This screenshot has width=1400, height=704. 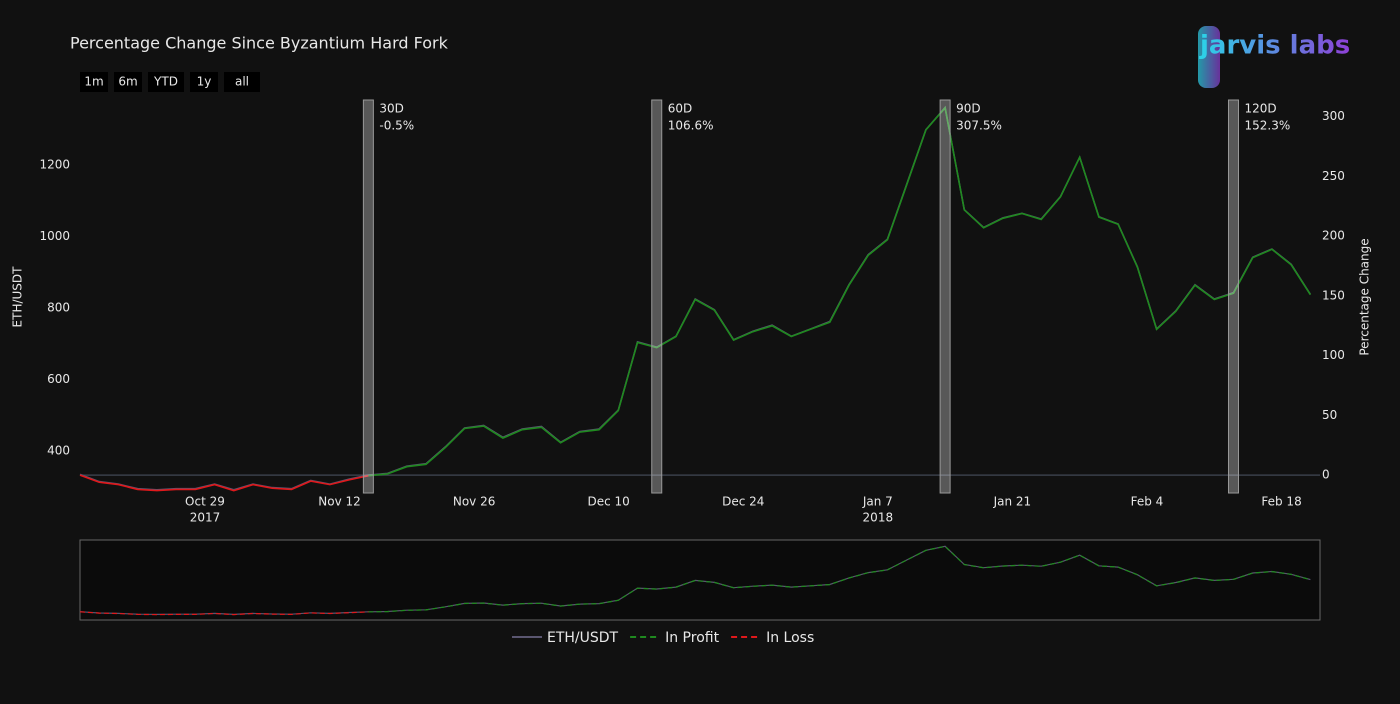 What do you see at coordinates (396, 126) in the screenshot?
I see `annotation-text: -0.5%` at bounding box center [396, 126].